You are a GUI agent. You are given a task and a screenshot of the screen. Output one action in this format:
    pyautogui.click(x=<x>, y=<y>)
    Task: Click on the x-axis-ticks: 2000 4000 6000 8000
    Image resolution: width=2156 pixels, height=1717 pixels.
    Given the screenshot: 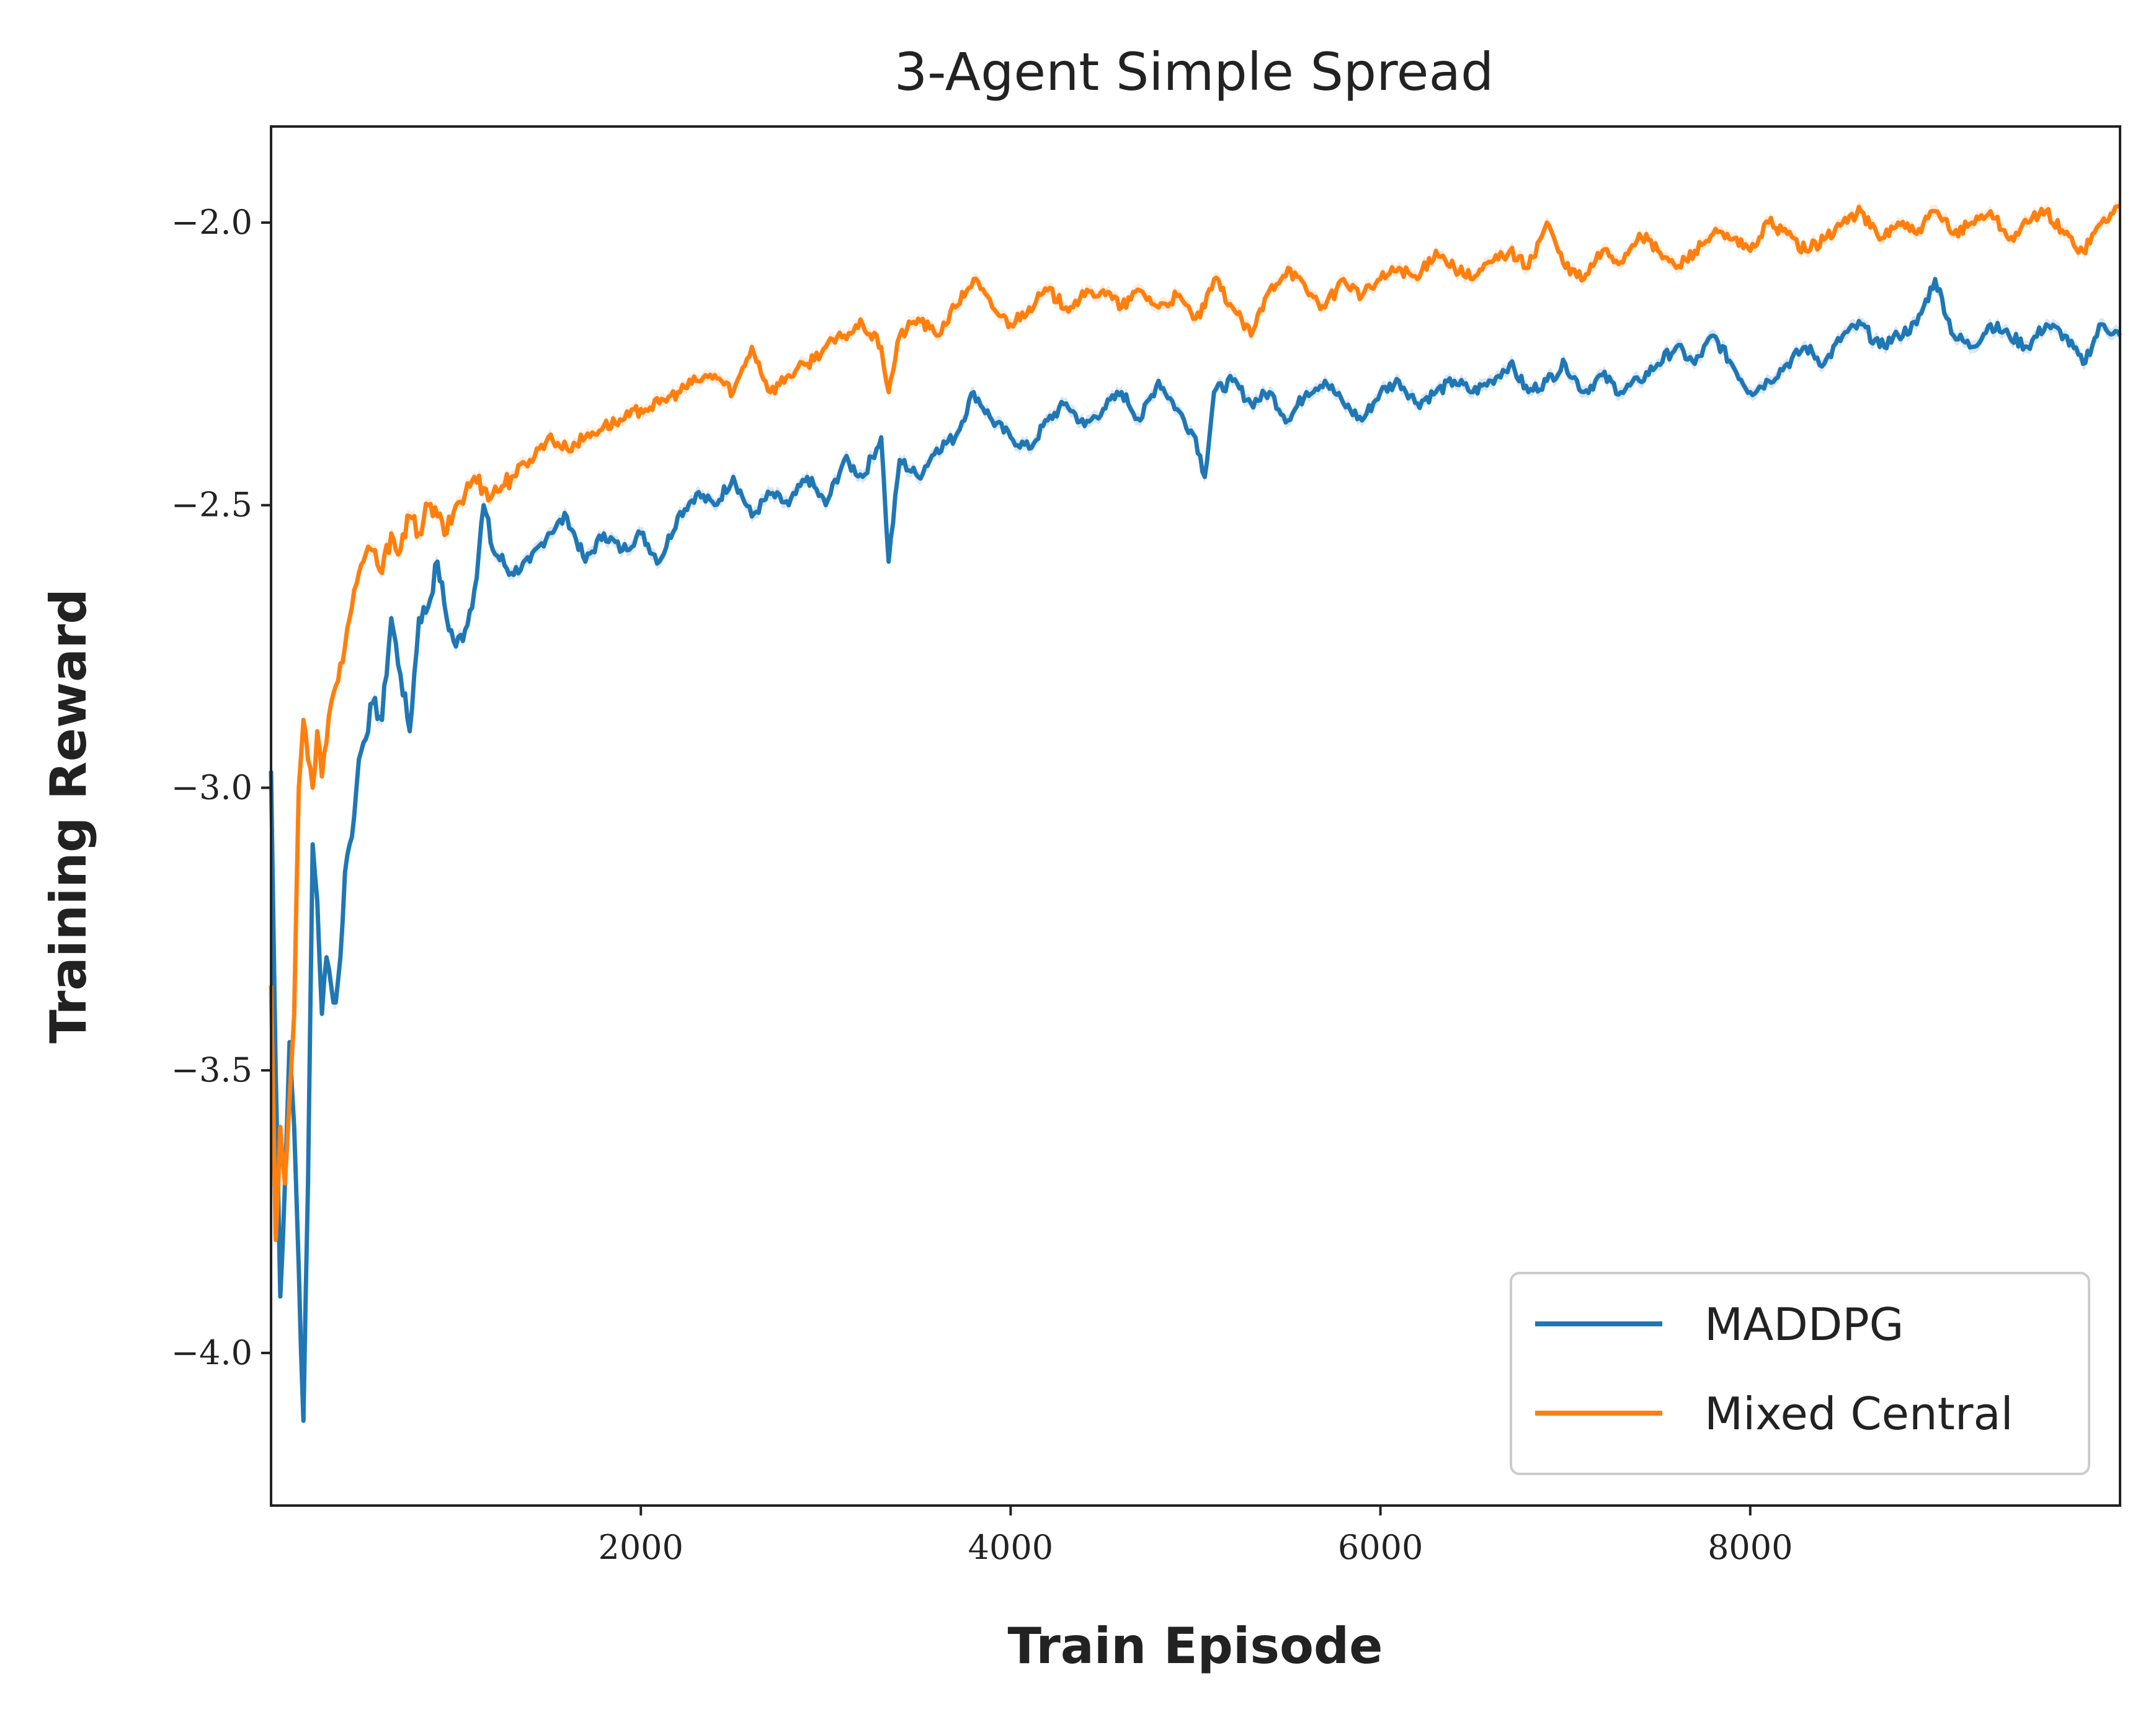 What is the action you would take?
    pyautogui.click(x=1195, y=1536)
    